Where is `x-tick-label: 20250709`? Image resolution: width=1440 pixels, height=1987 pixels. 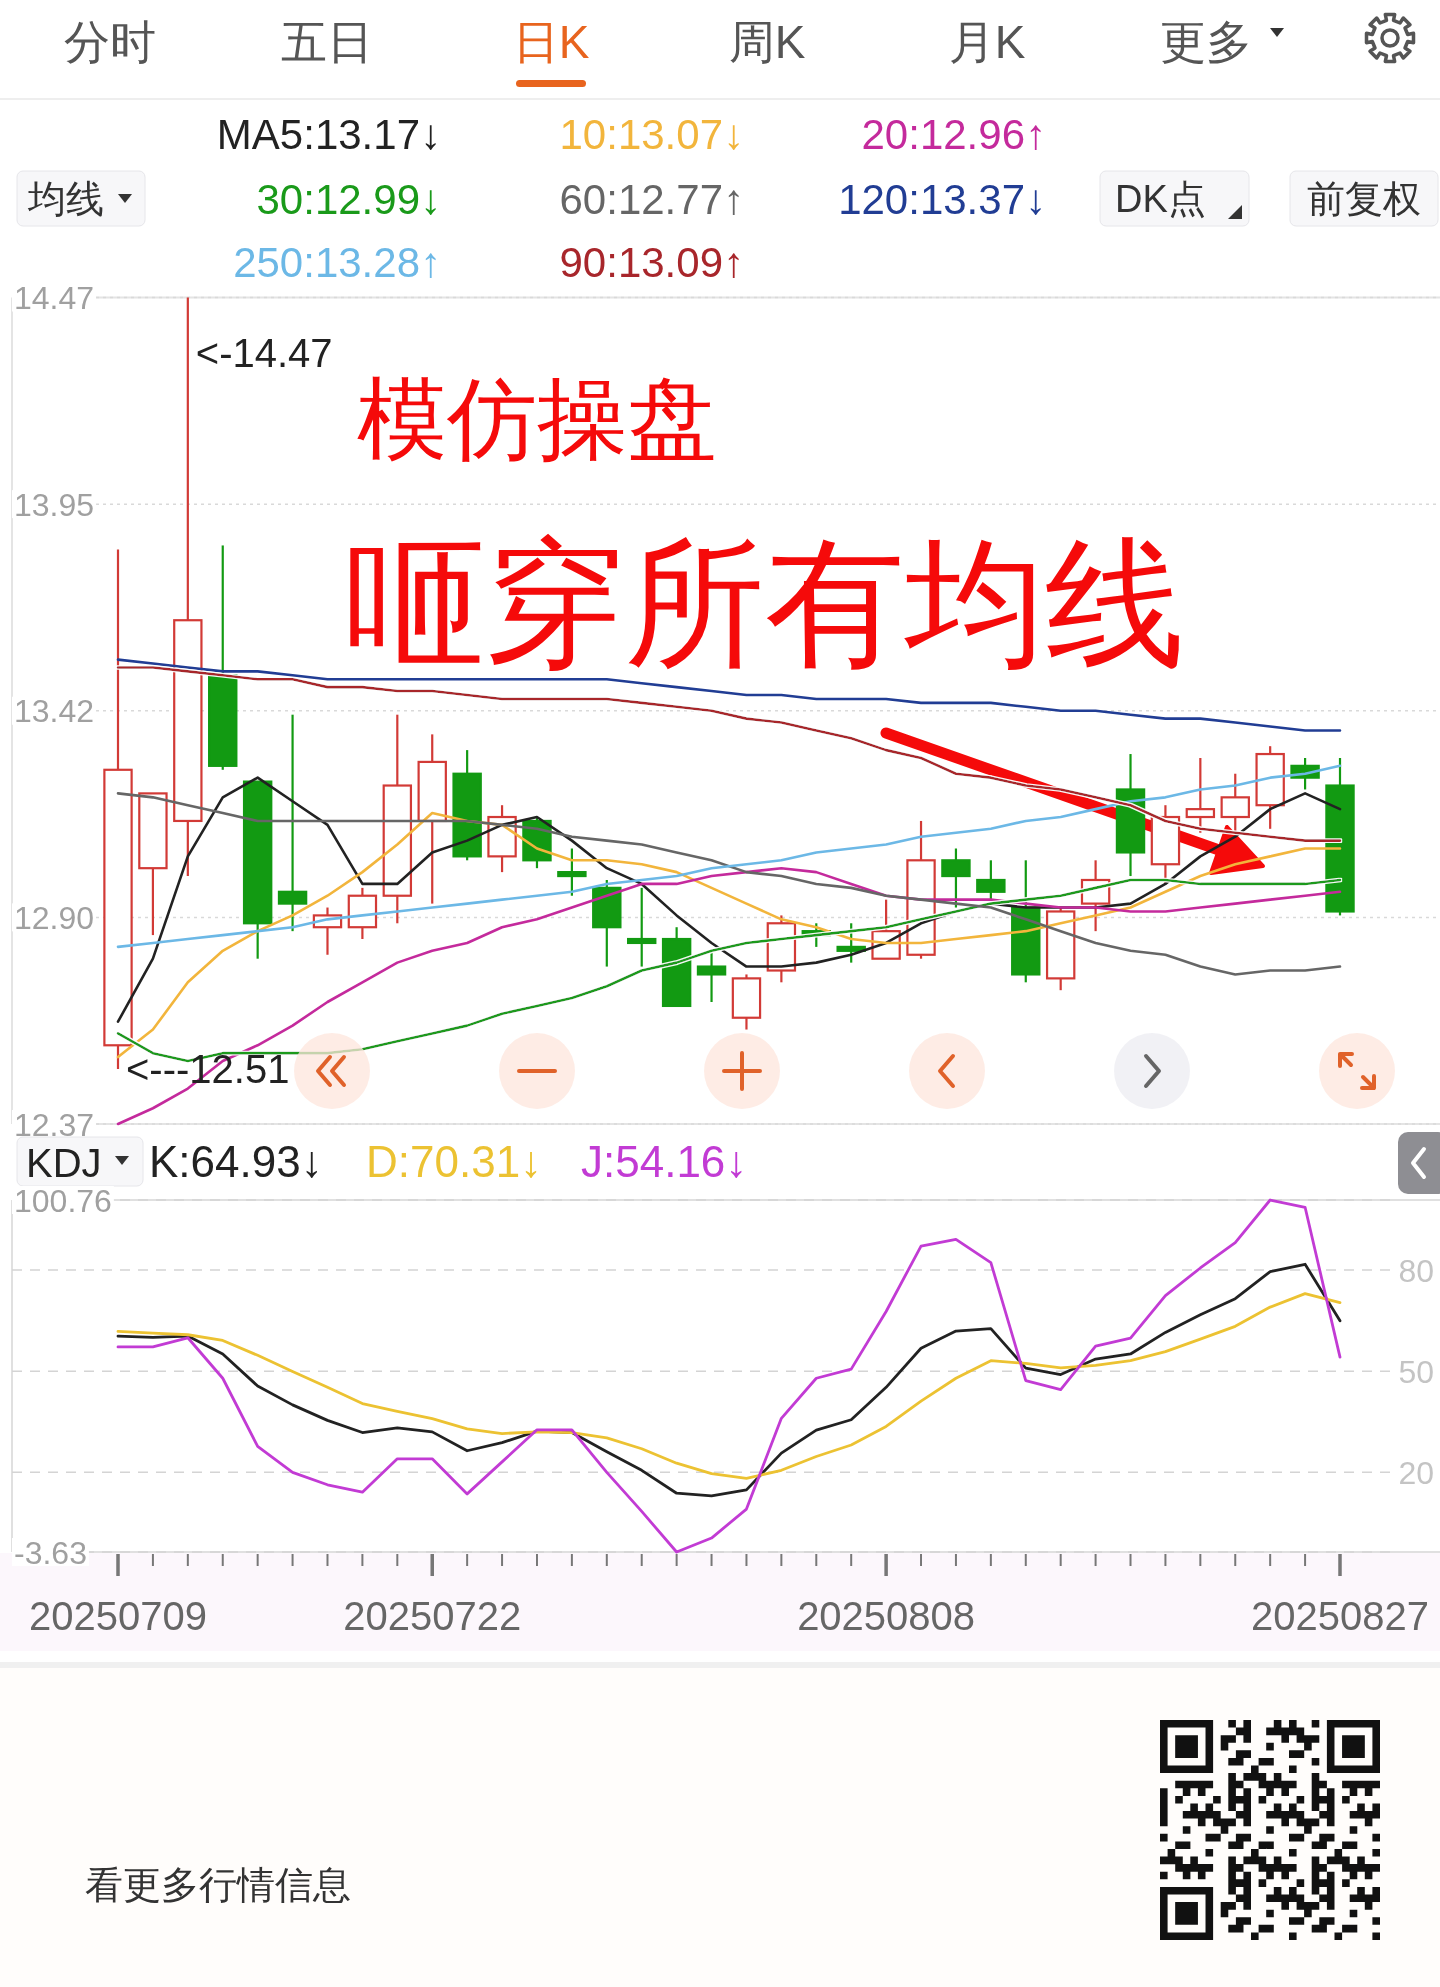 x-tick-label: 20250709 is located at coordinates (118, 1616).